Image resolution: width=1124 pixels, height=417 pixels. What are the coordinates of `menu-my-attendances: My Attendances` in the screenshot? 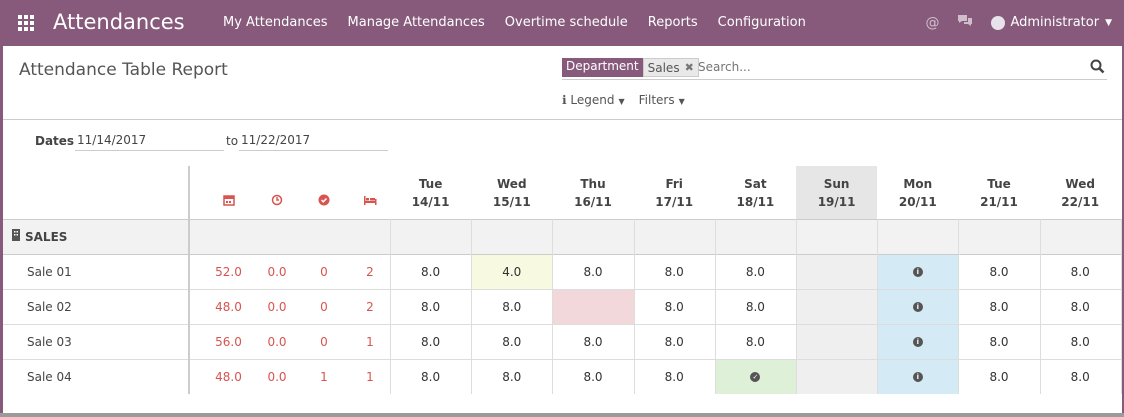 It's located at (275, 22).